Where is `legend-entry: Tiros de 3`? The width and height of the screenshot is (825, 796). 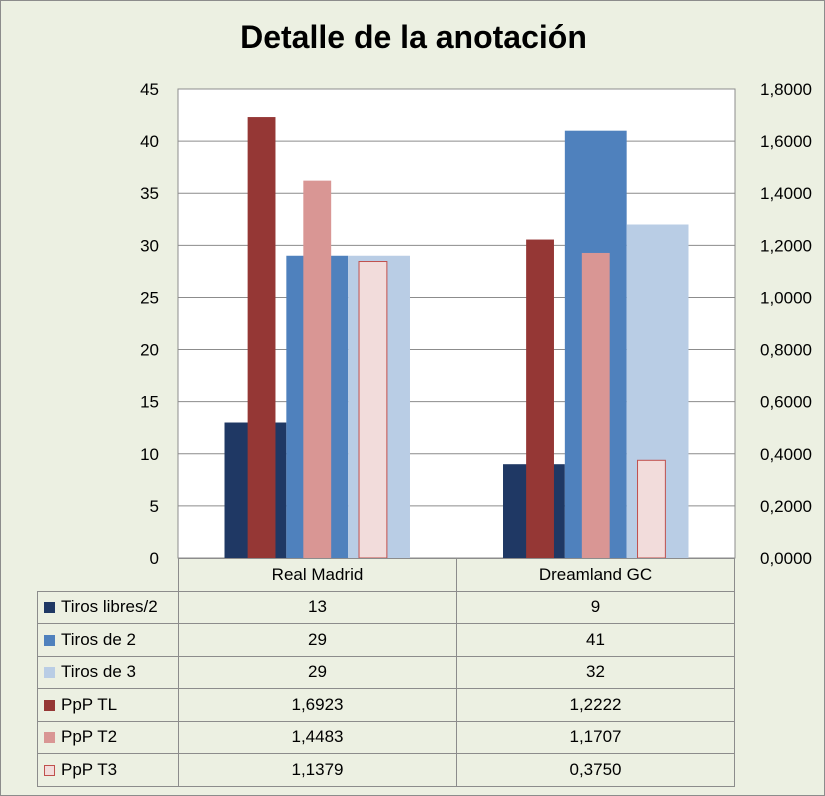
legend-entry: Tiros de 3 is located at coordinates (108, 672).